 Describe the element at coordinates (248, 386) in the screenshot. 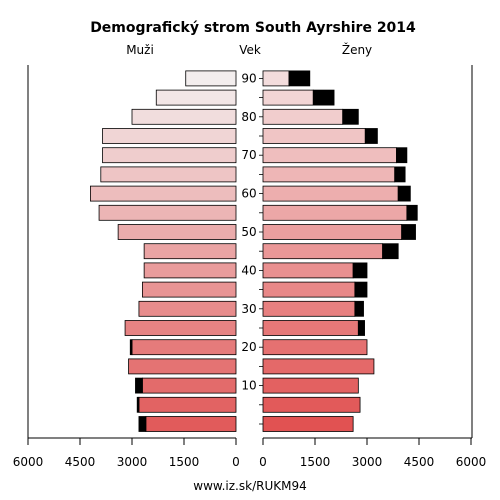

I see `age-tick-label: 10` at that location.